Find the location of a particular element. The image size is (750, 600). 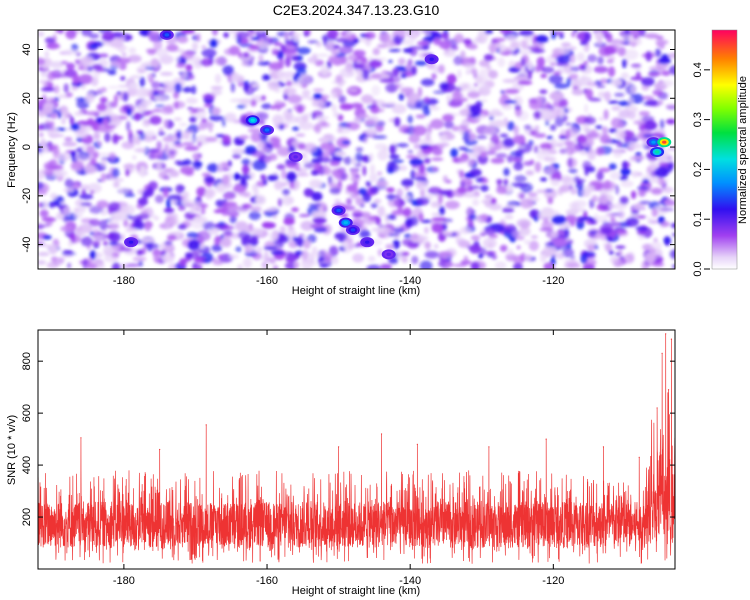

y-tick-label: 0 is located at coordinates (27, 147).